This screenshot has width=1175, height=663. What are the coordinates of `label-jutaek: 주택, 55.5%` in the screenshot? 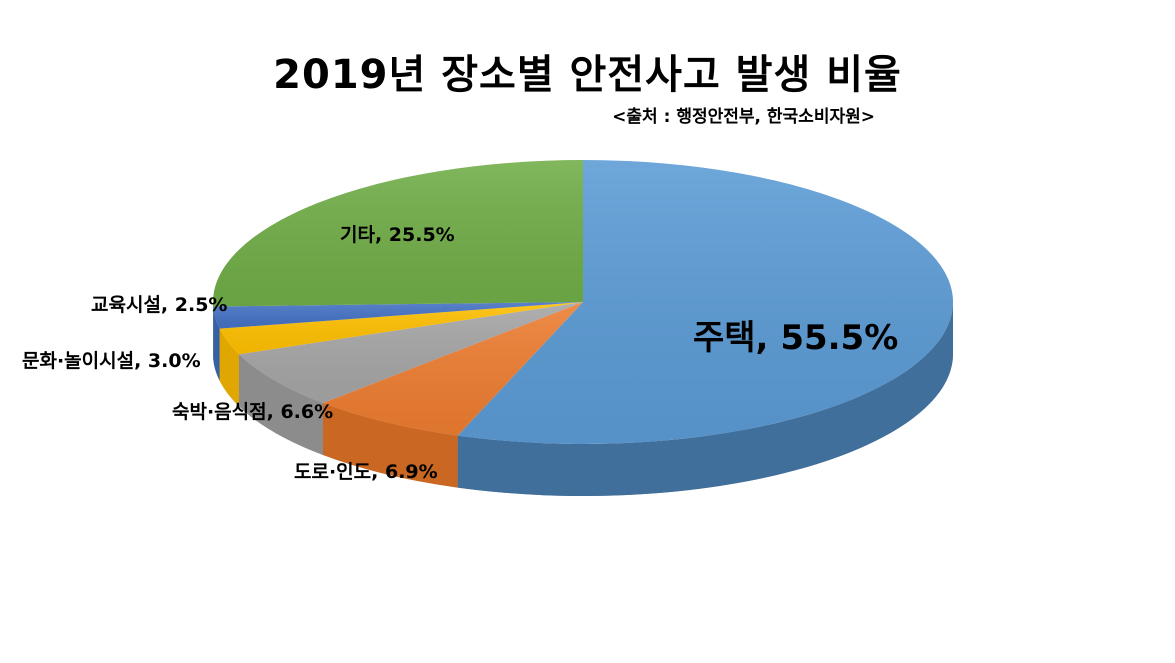 It's located at (796, 338).